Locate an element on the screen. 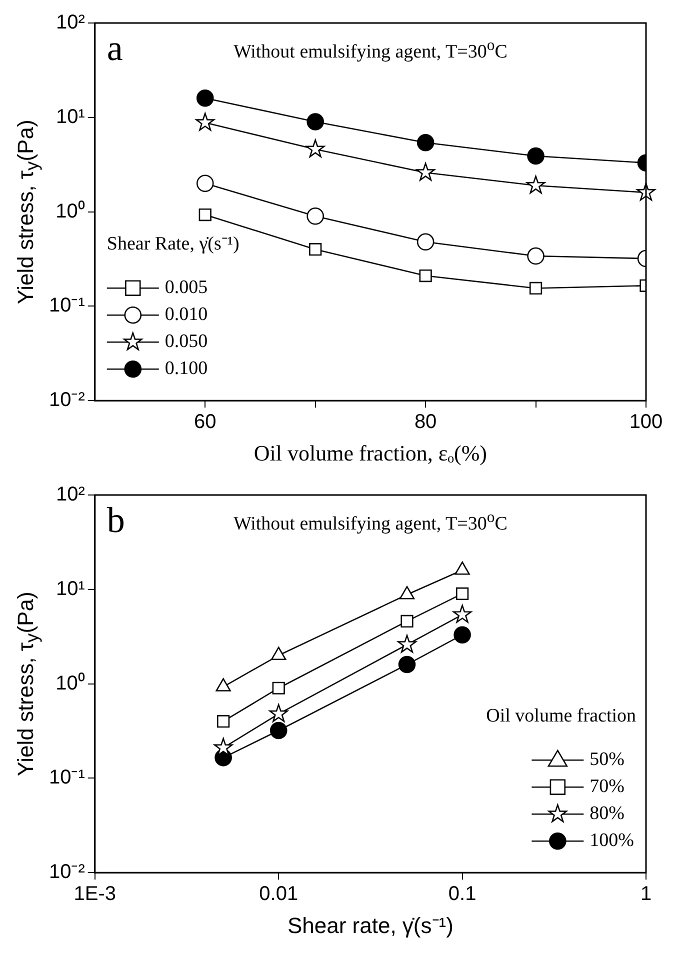  annotation: b is located at coordinates (115, 520).